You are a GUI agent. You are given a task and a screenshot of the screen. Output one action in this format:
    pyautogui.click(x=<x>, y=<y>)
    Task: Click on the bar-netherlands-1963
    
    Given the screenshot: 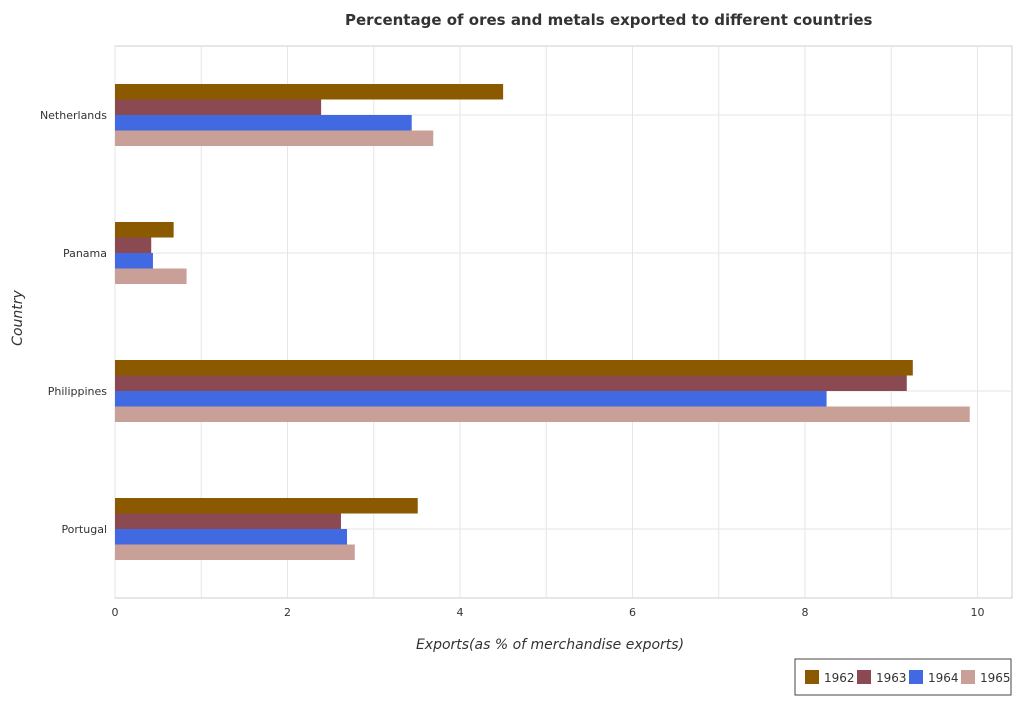 What is the action you would take?
    pyautogui.click(x=218, y=107)
    